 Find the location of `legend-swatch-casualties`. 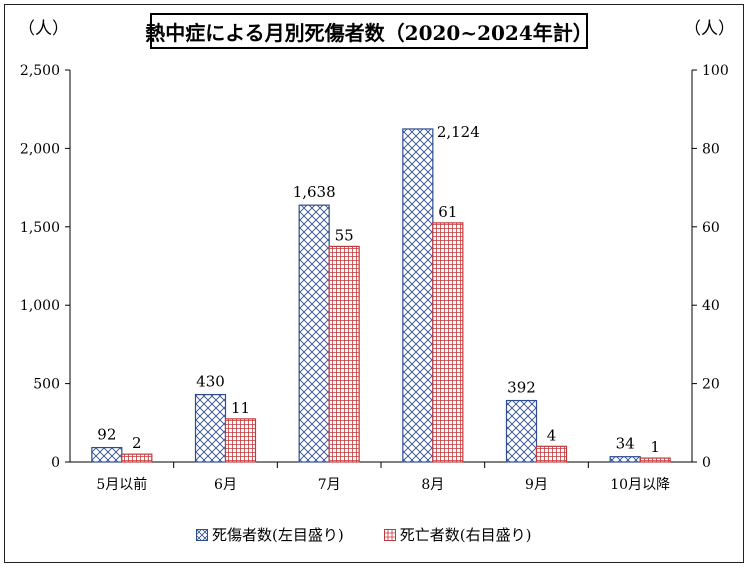

legend-swatch-casualties is located at coordinates (202, 534).